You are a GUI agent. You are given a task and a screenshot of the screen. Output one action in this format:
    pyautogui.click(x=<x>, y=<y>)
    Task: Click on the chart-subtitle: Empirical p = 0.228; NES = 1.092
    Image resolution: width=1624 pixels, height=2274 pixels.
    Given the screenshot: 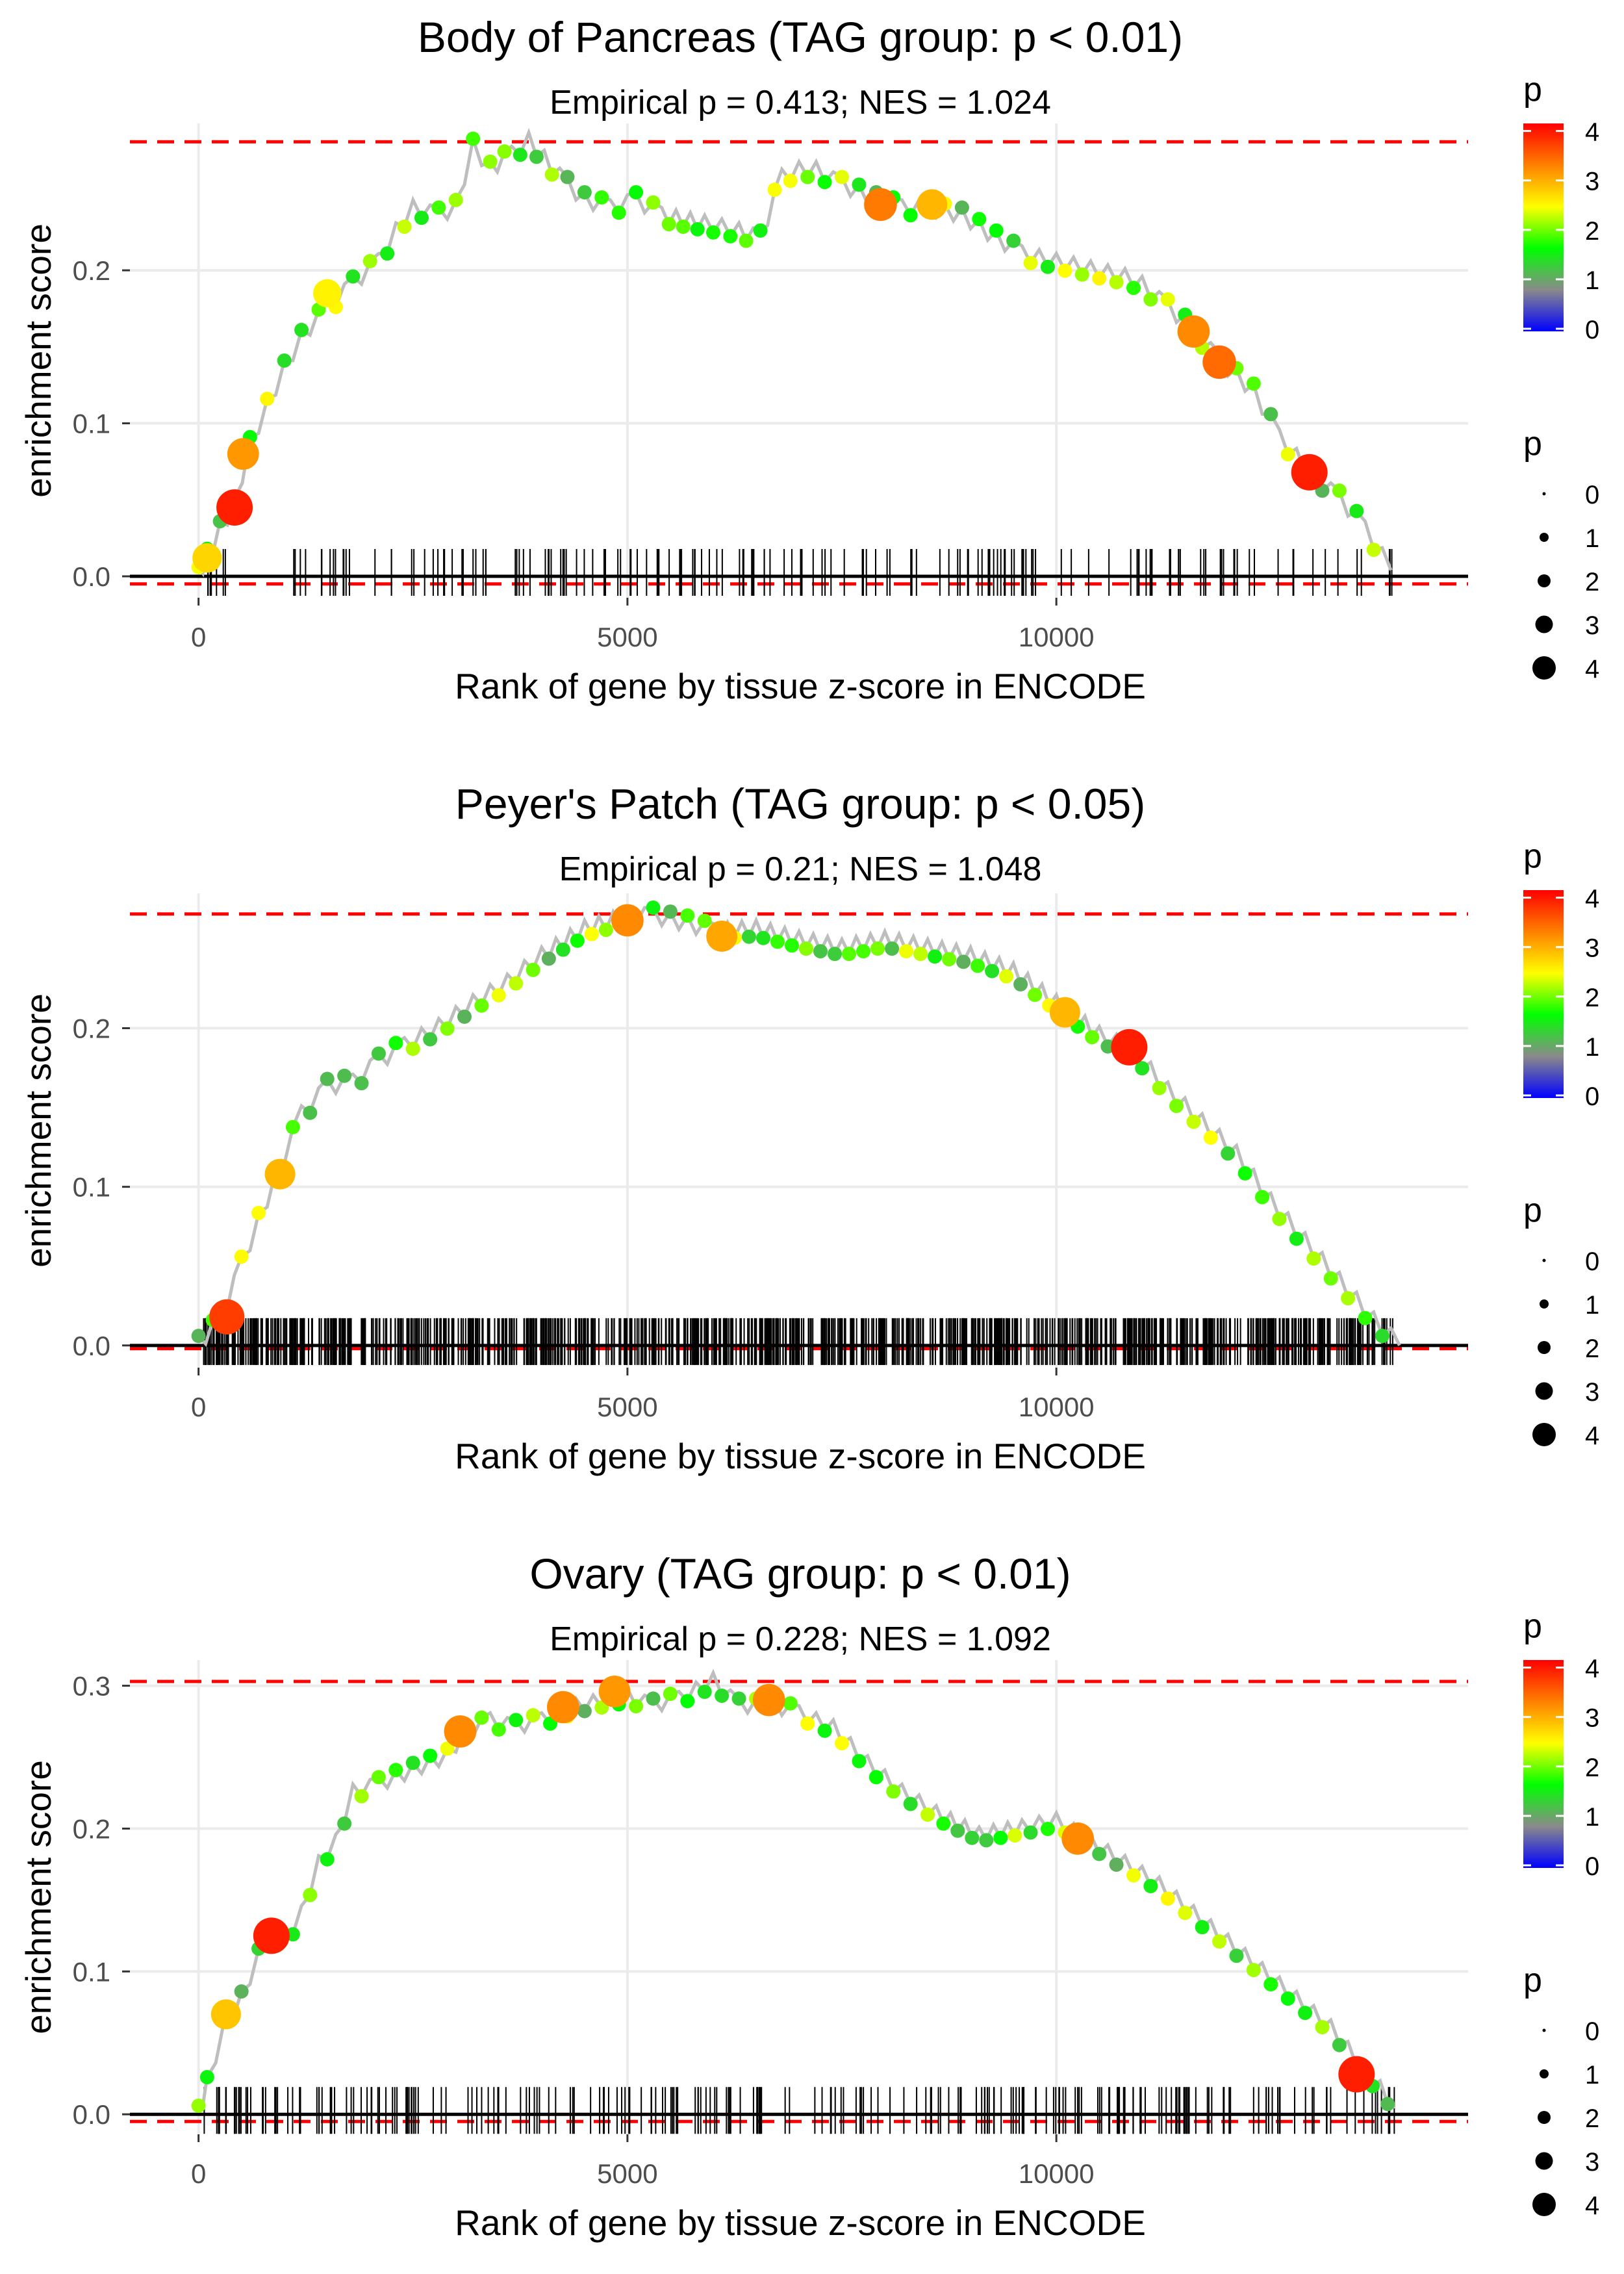 What is the action you would take?
    pyautogui.click(x=800, y=1639)
    